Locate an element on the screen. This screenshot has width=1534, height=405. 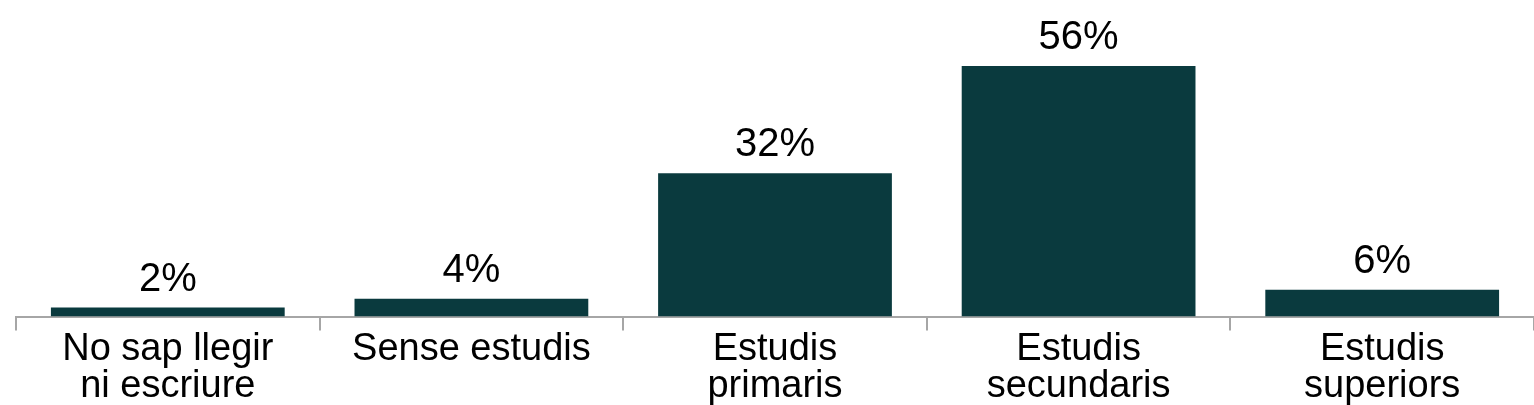
x-tick-label: Estudis secundaris is located at coordinates (1078, 365).